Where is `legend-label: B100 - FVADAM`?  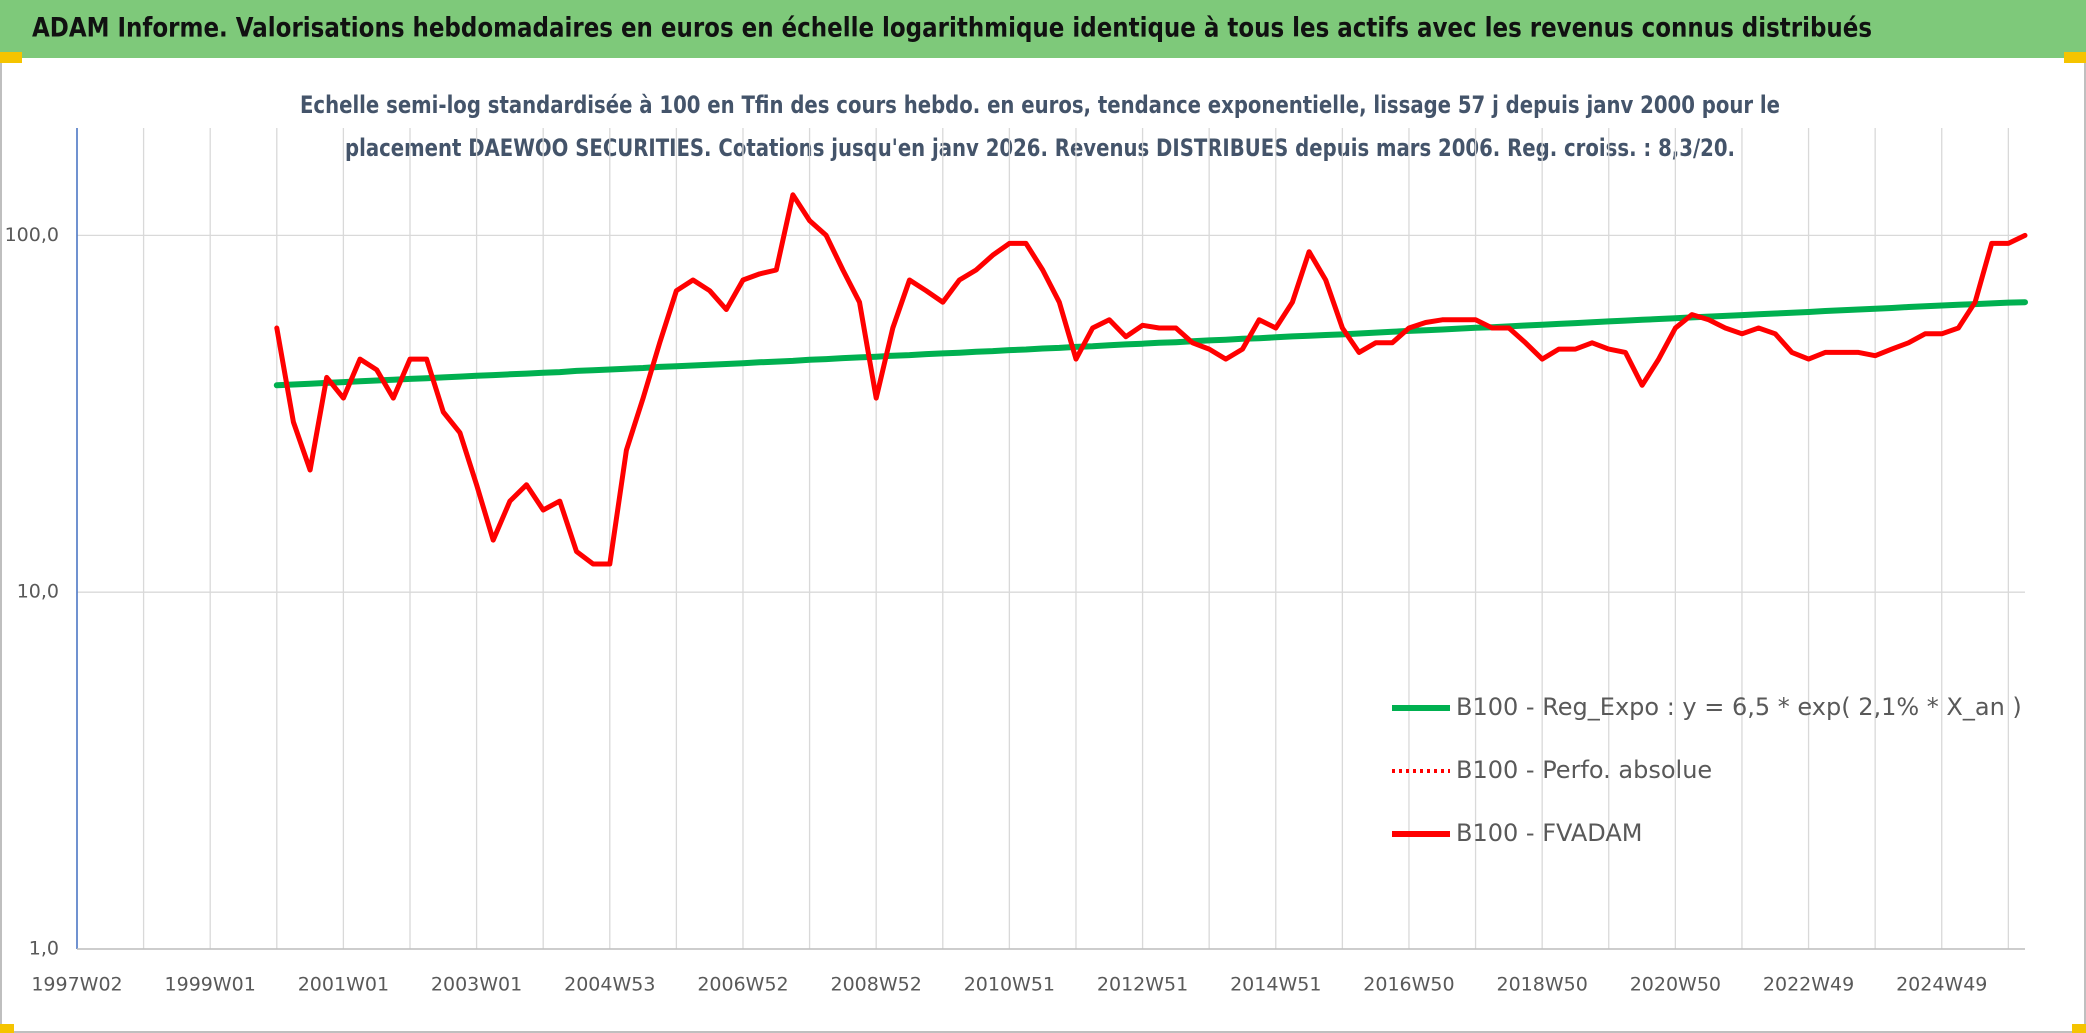 legend-label: B100 - FVADAM is located at coordinates (1549, 833).